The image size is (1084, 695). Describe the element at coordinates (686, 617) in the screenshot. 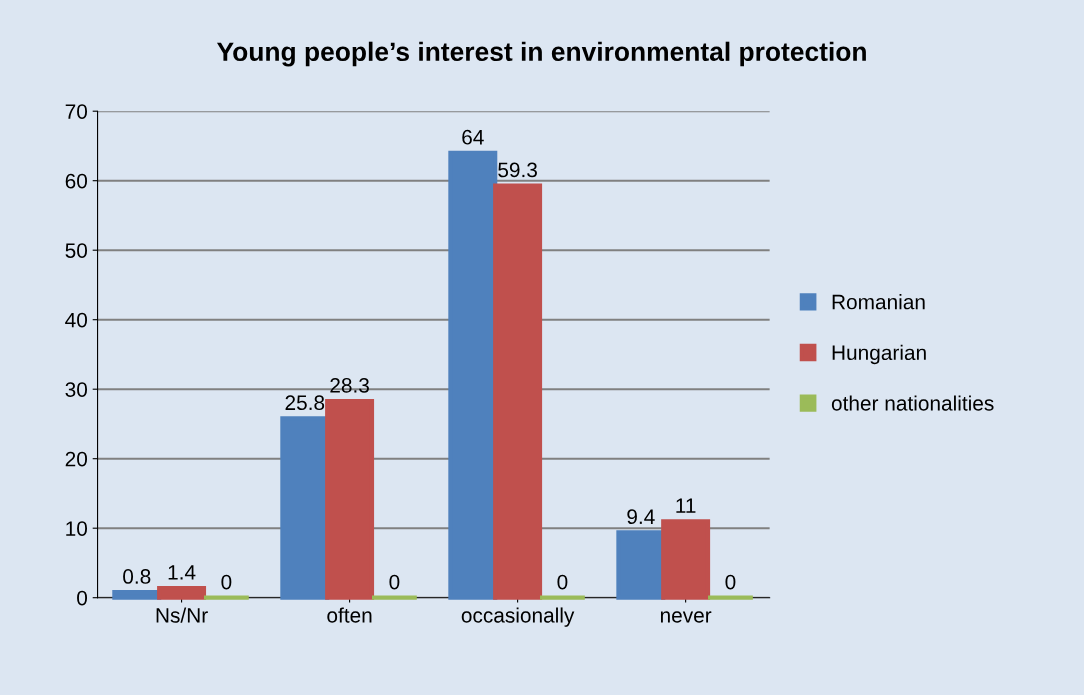

I see `x-tick-label: never` at that location.